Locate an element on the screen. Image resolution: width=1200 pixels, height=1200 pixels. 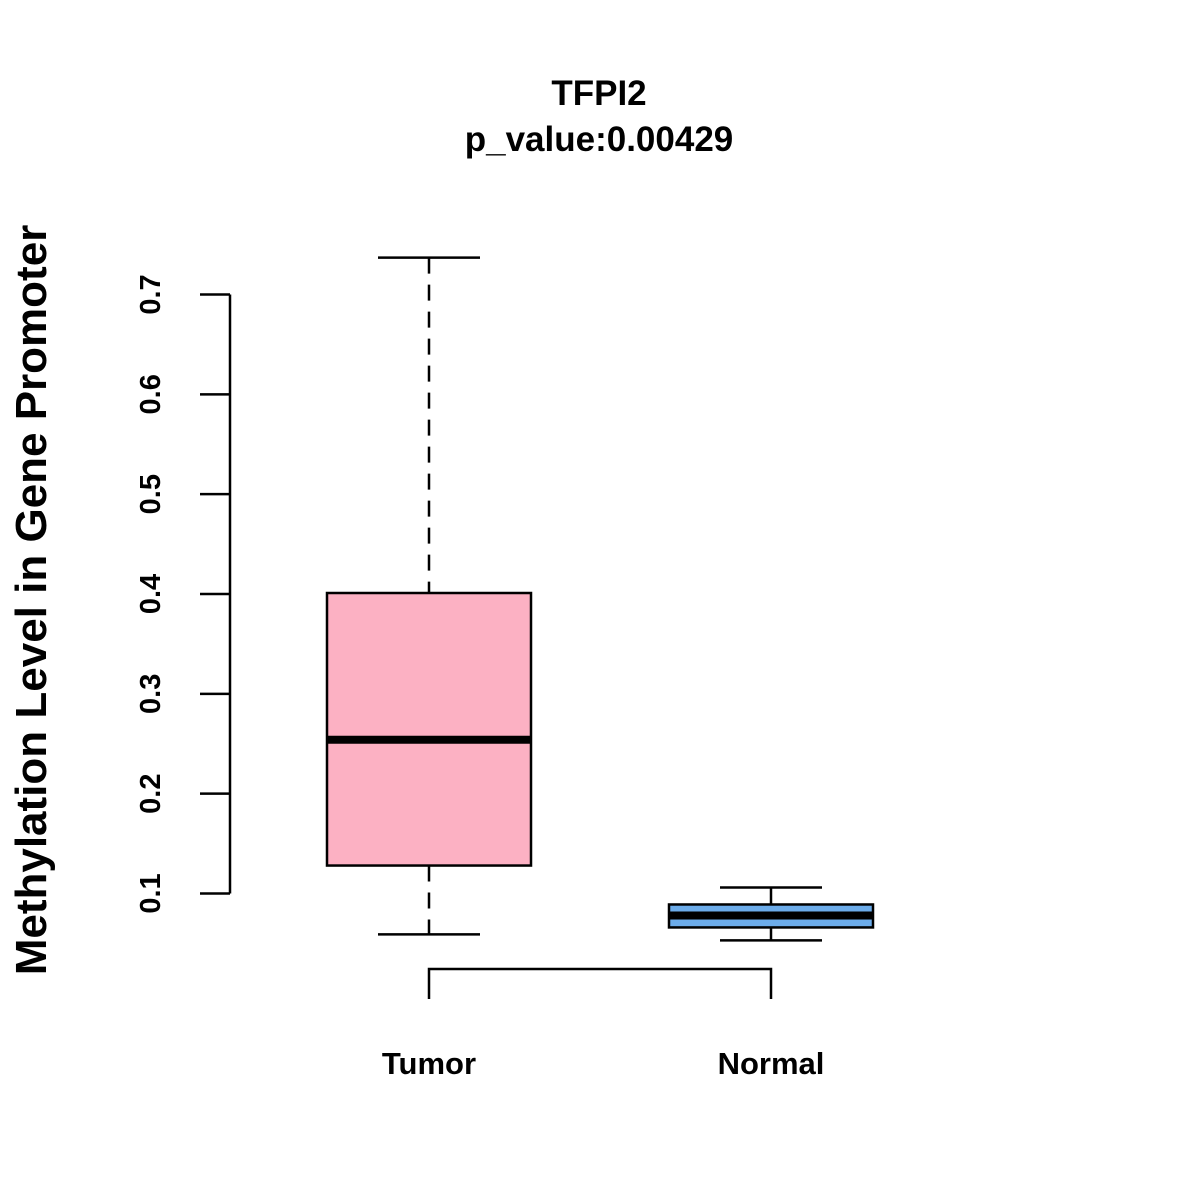
category-label-tumor: Tumor is located at coordinates (429, 1063).